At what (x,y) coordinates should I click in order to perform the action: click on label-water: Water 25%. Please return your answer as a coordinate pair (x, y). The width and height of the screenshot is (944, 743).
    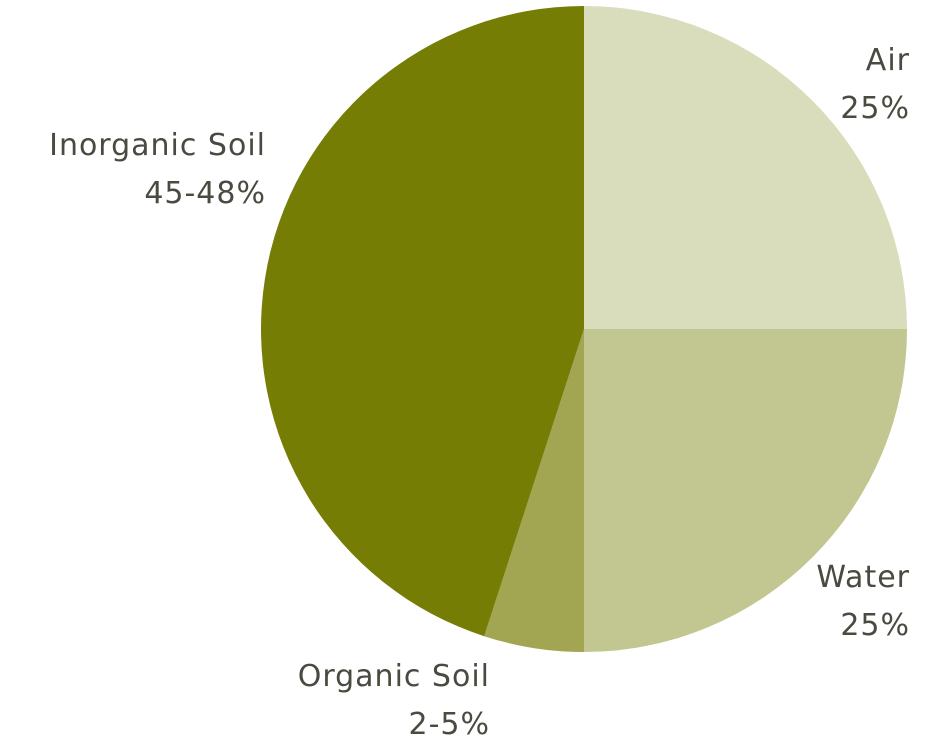
    Looking at the image, I should click on (863, 601).